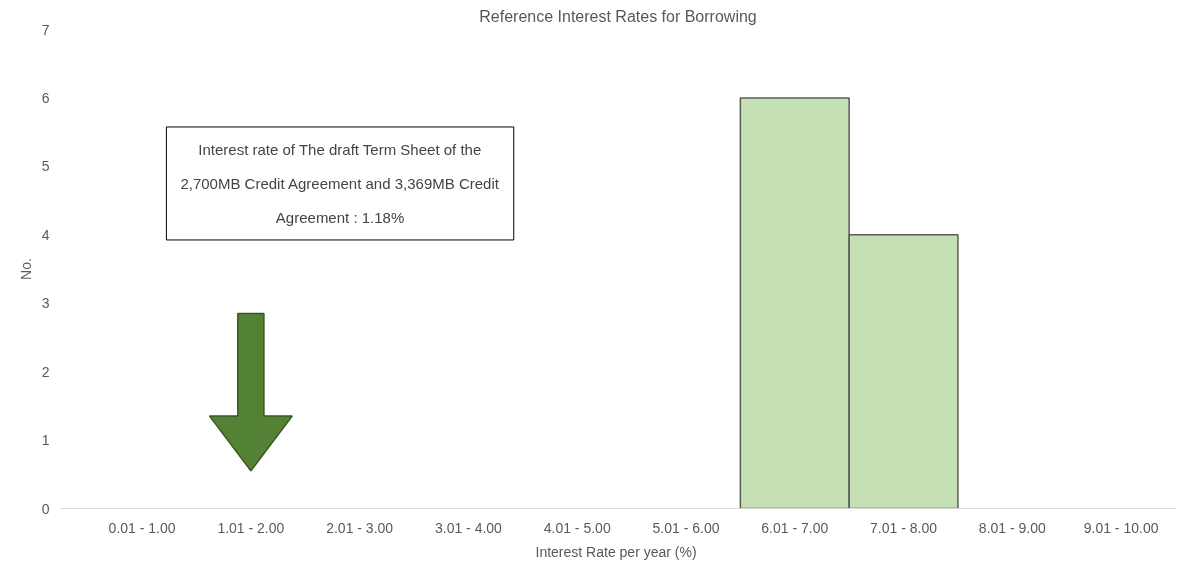  I want to click on x-tick-label: 3.01 - 4.00, so click(468, 527).